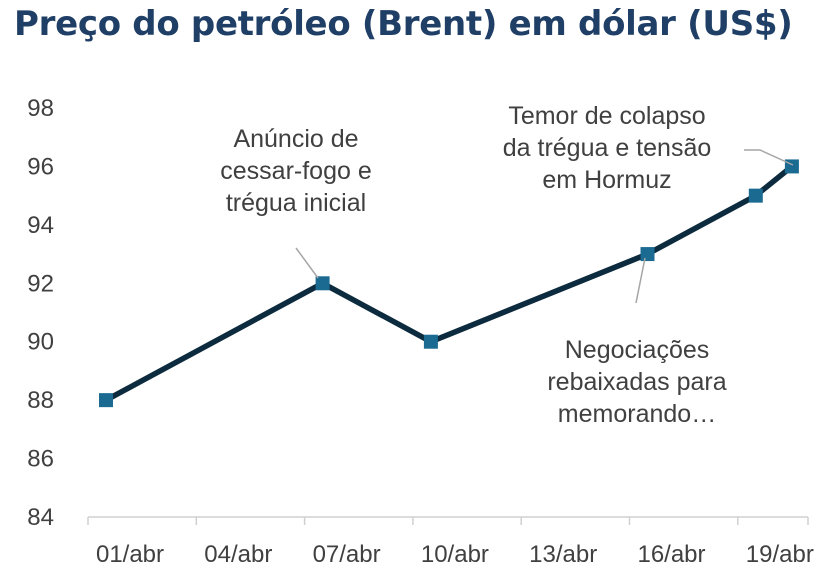 The image size is (829, 587). I want to click on annotation-text: cessar-fogo e, so click(295, 171).